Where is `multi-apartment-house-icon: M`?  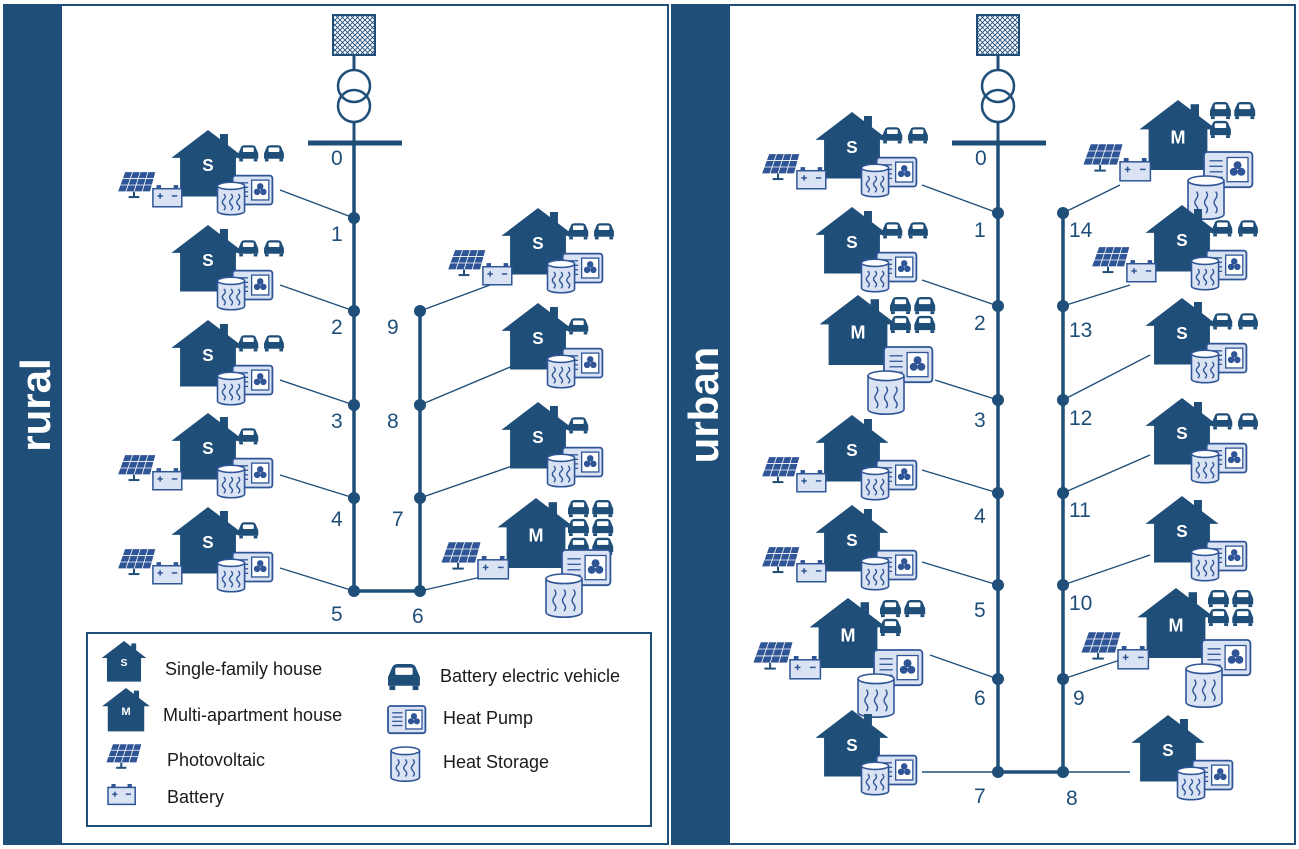 multi-apartment-house-icon: M is located at coordinates (848, 633).